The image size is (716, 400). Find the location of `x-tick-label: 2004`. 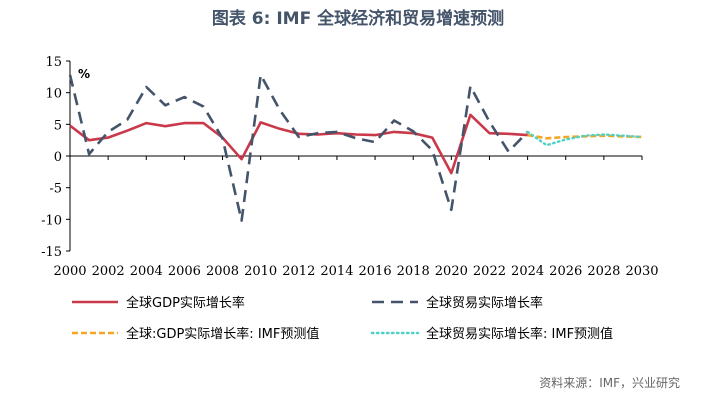

x-tick-label: 2004 is located at coordinates (146, 271).